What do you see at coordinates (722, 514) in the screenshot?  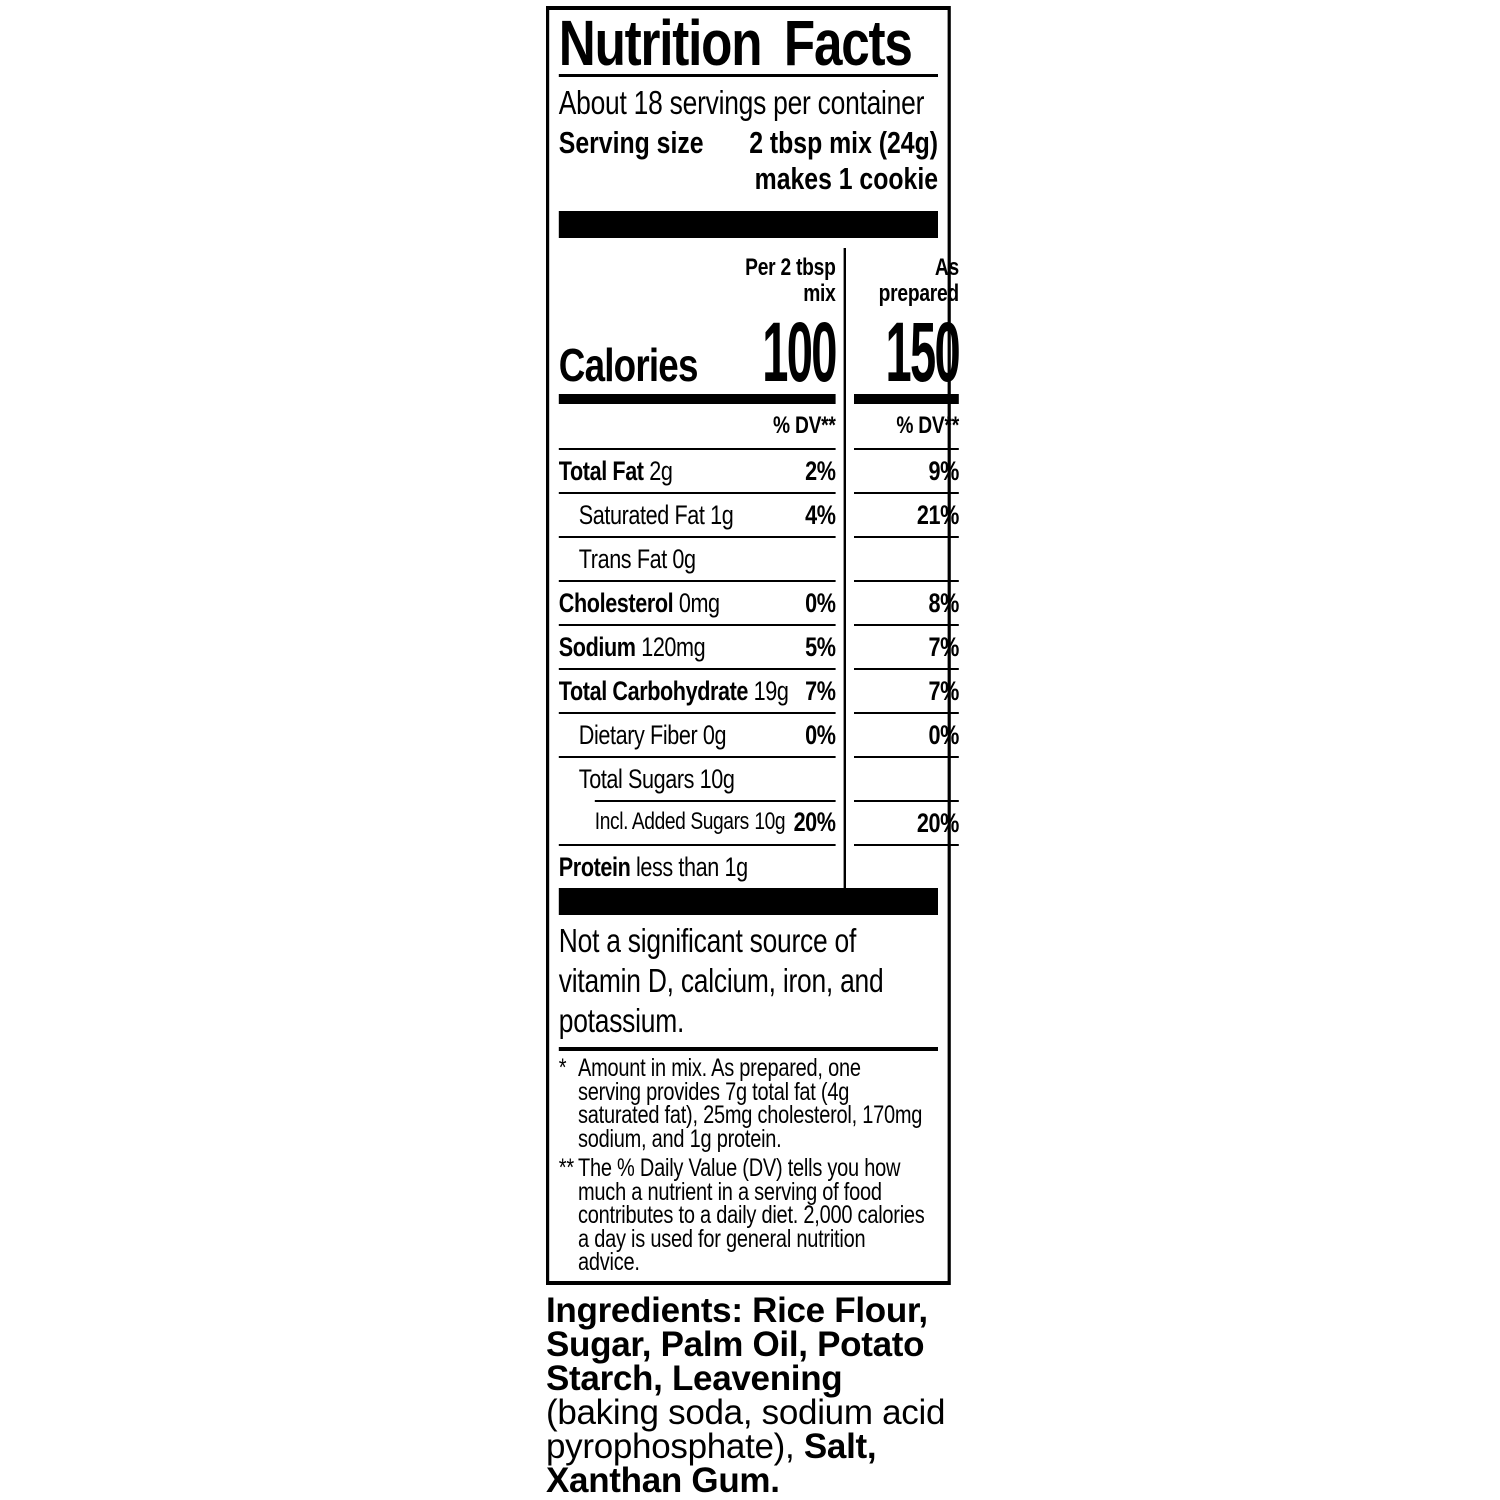 I see `nutrient-amount: 1g` at bounding box center [722, 514].